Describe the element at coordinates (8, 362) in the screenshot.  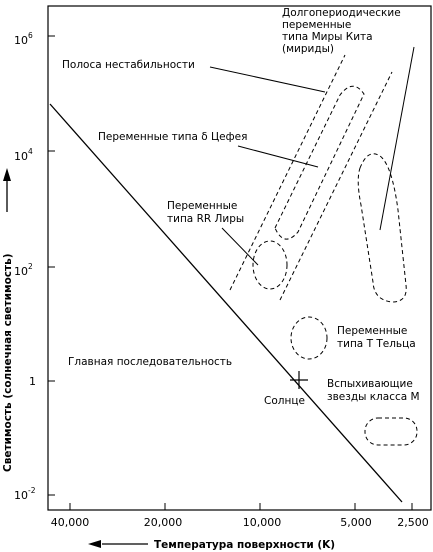
I see `y-axis-title: Светимость (солнечная светимость)` at that location.